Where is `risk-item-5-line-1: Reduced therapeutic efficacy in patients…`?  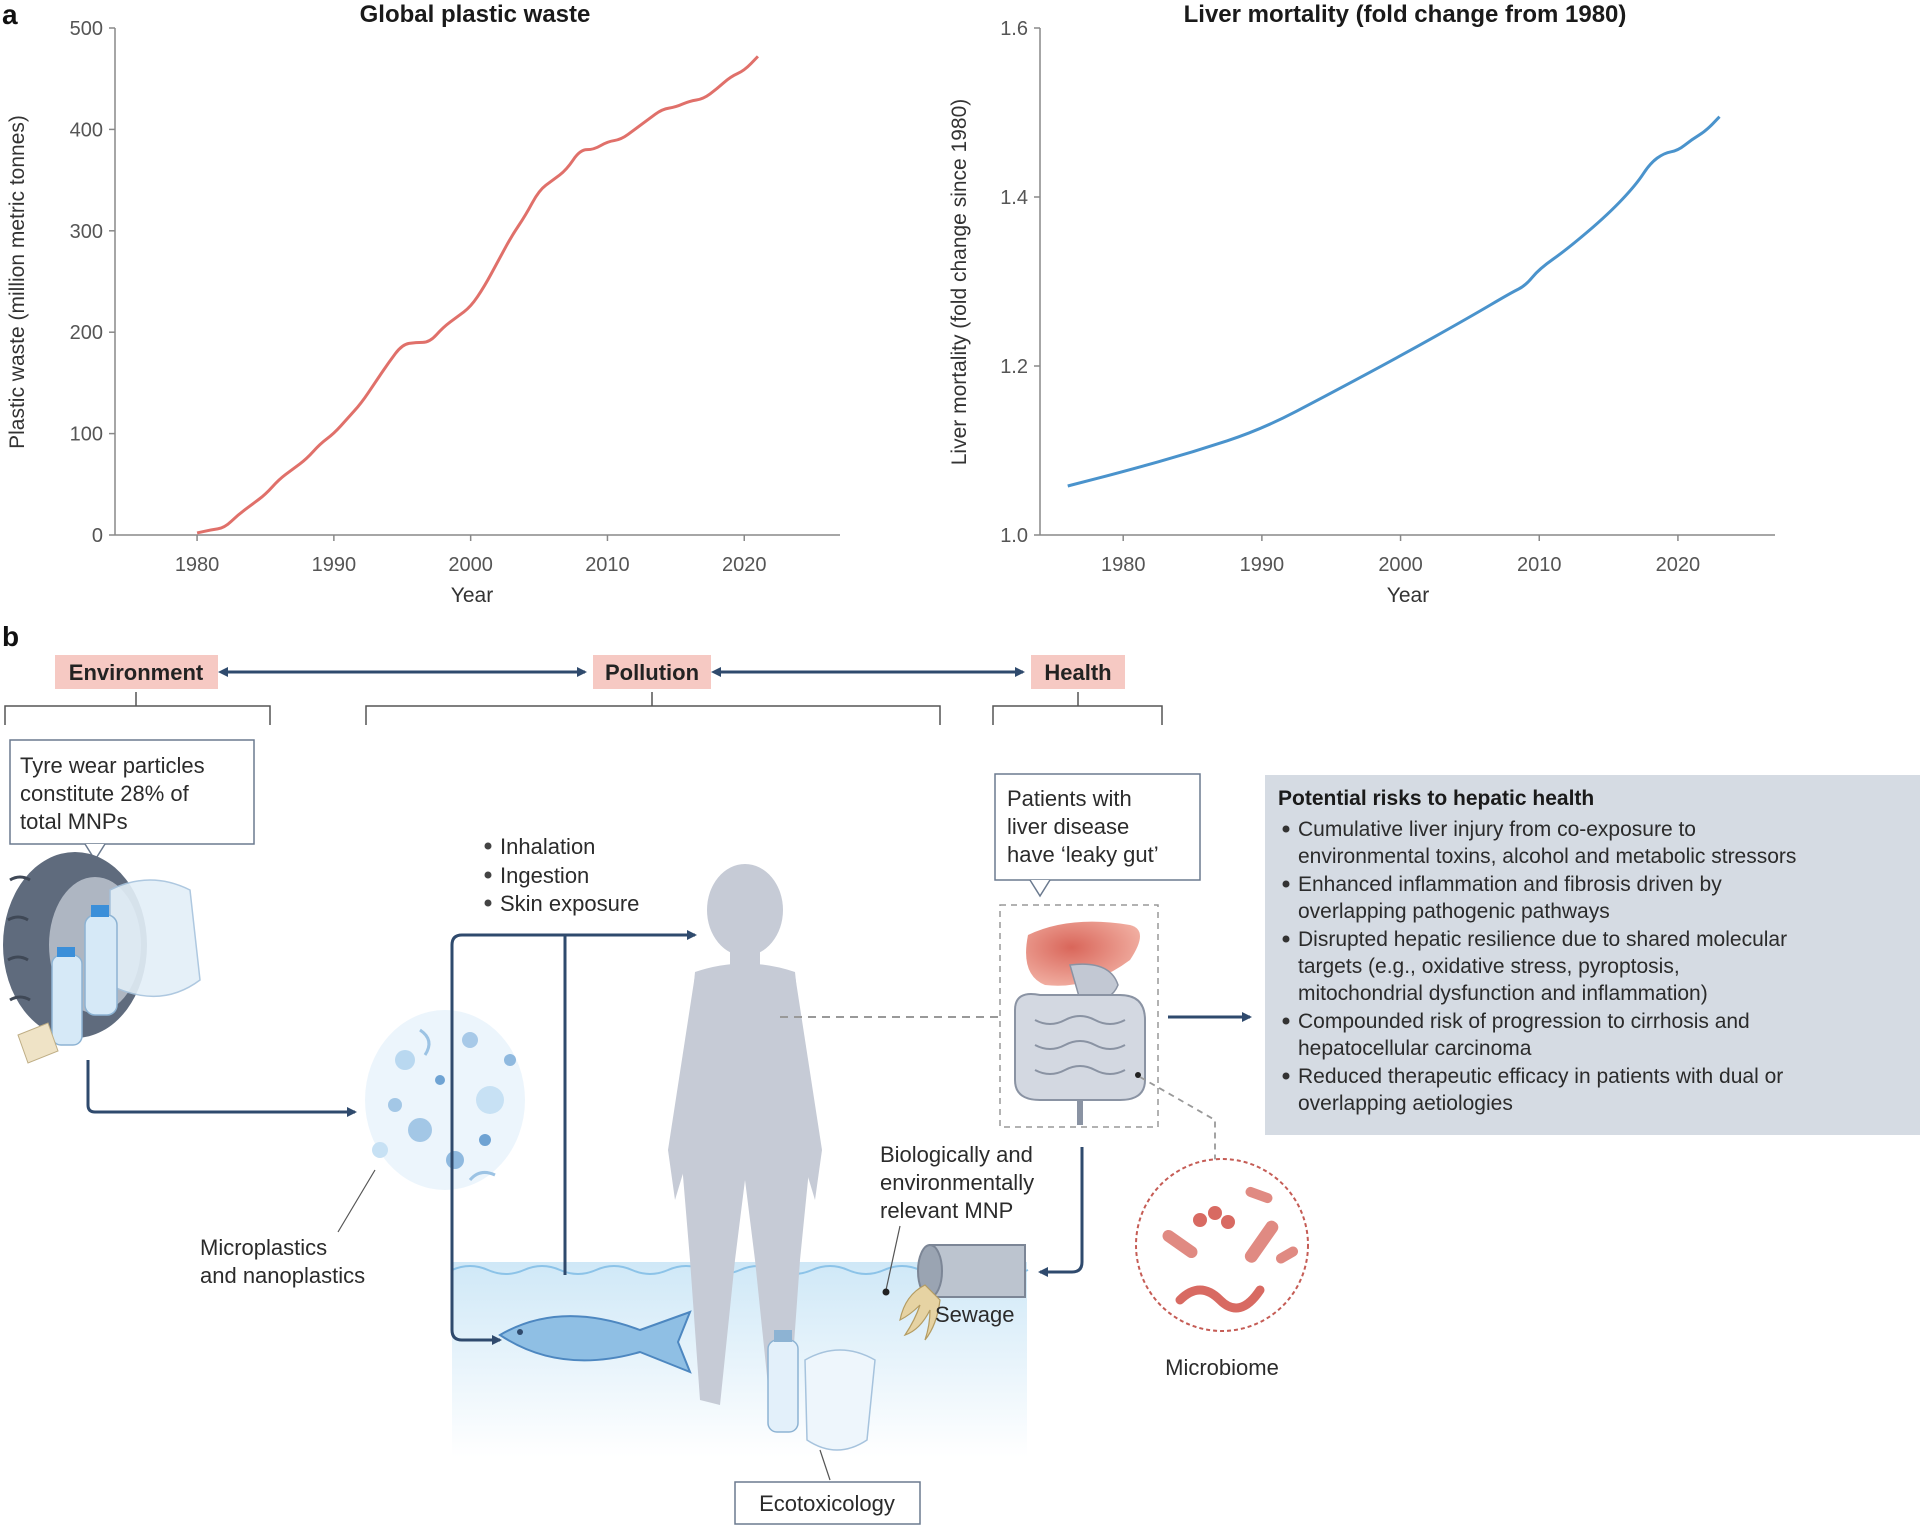 risk-item-5-line-1: Reduced therapeutic efficacy in patients… is located at coordinates (1540, 1076).